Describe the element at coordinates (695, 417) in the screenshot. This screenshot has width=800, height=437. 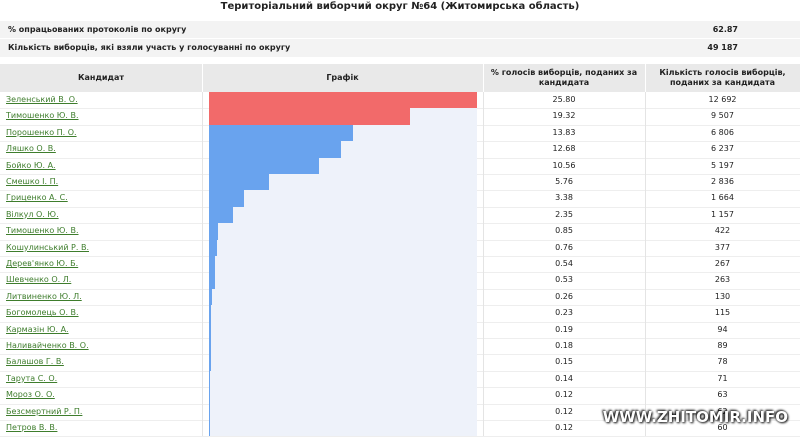
I see `watermark: WWW.ZHITOMIR.INFO` at that location.